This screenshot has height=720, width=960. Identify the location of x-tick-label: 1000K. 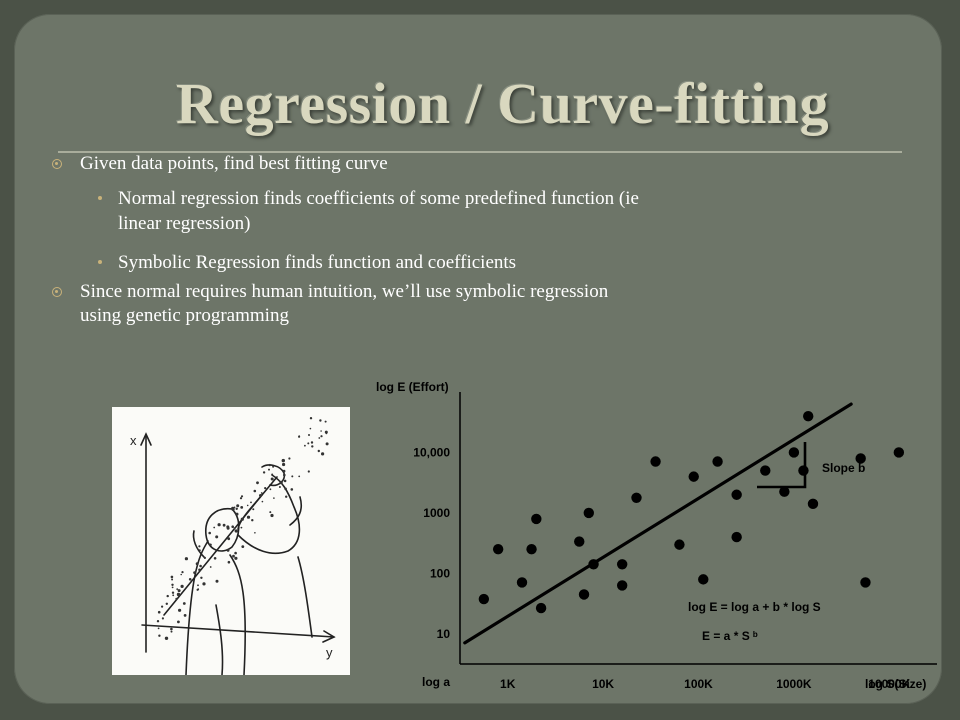
(794, 684).